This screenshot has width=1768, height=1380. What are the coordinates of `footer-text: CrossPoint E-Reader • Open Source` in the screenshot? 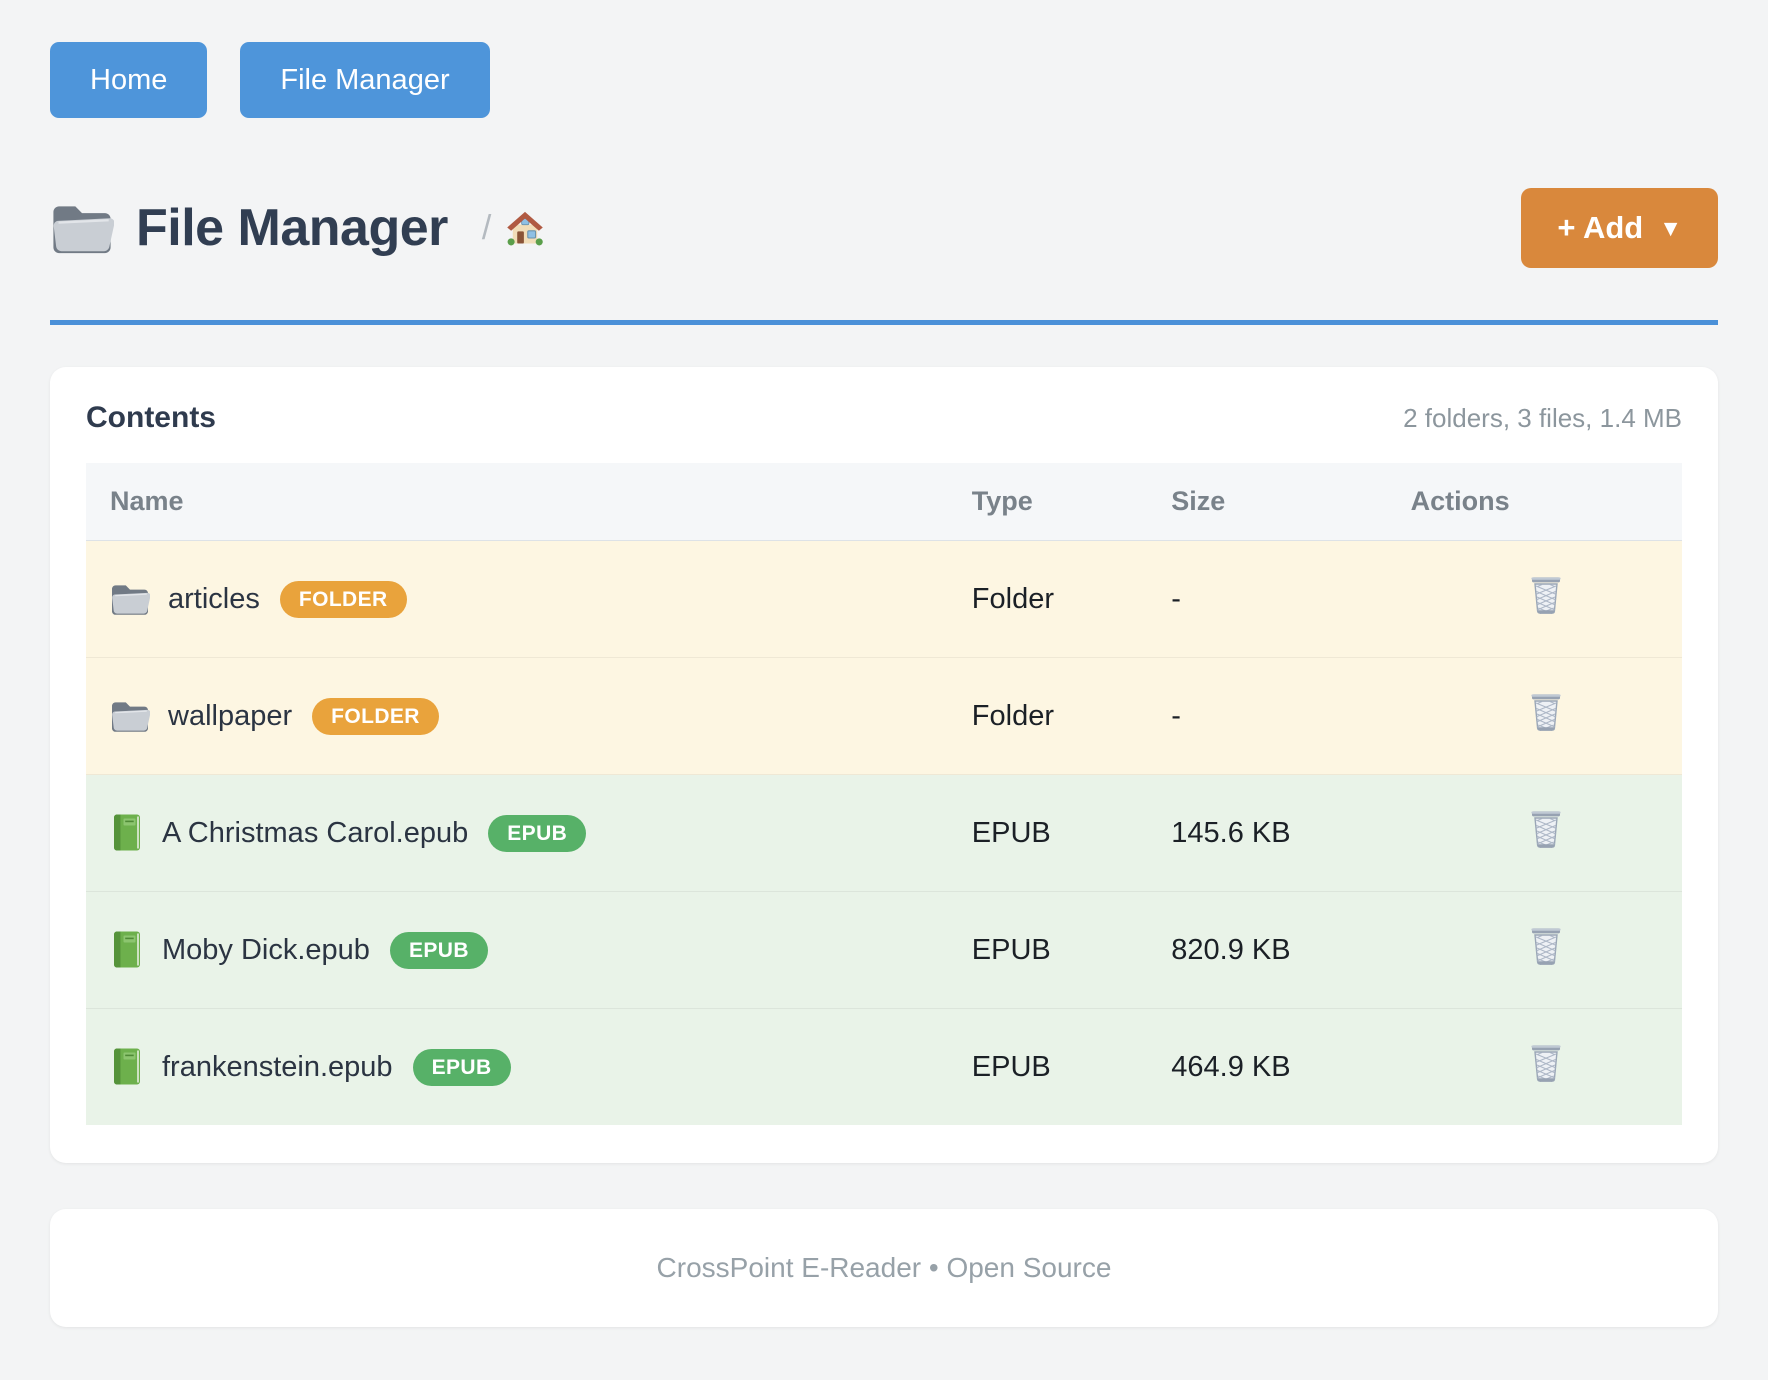 It's located at (884, 1267).